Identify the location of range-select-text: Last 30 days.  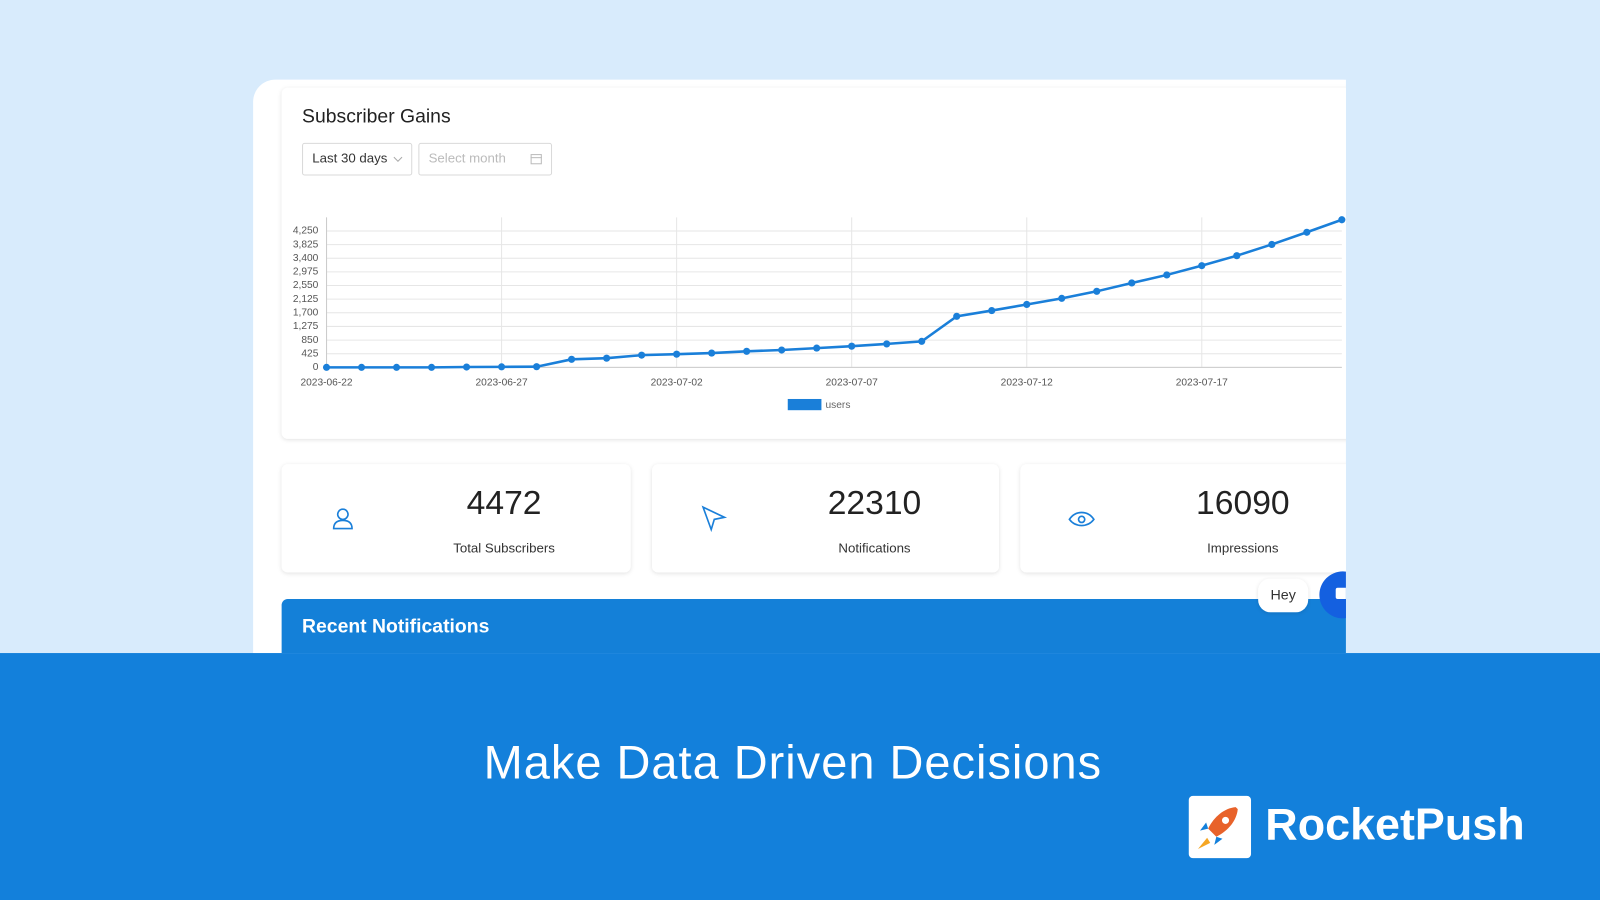
(350, 158).